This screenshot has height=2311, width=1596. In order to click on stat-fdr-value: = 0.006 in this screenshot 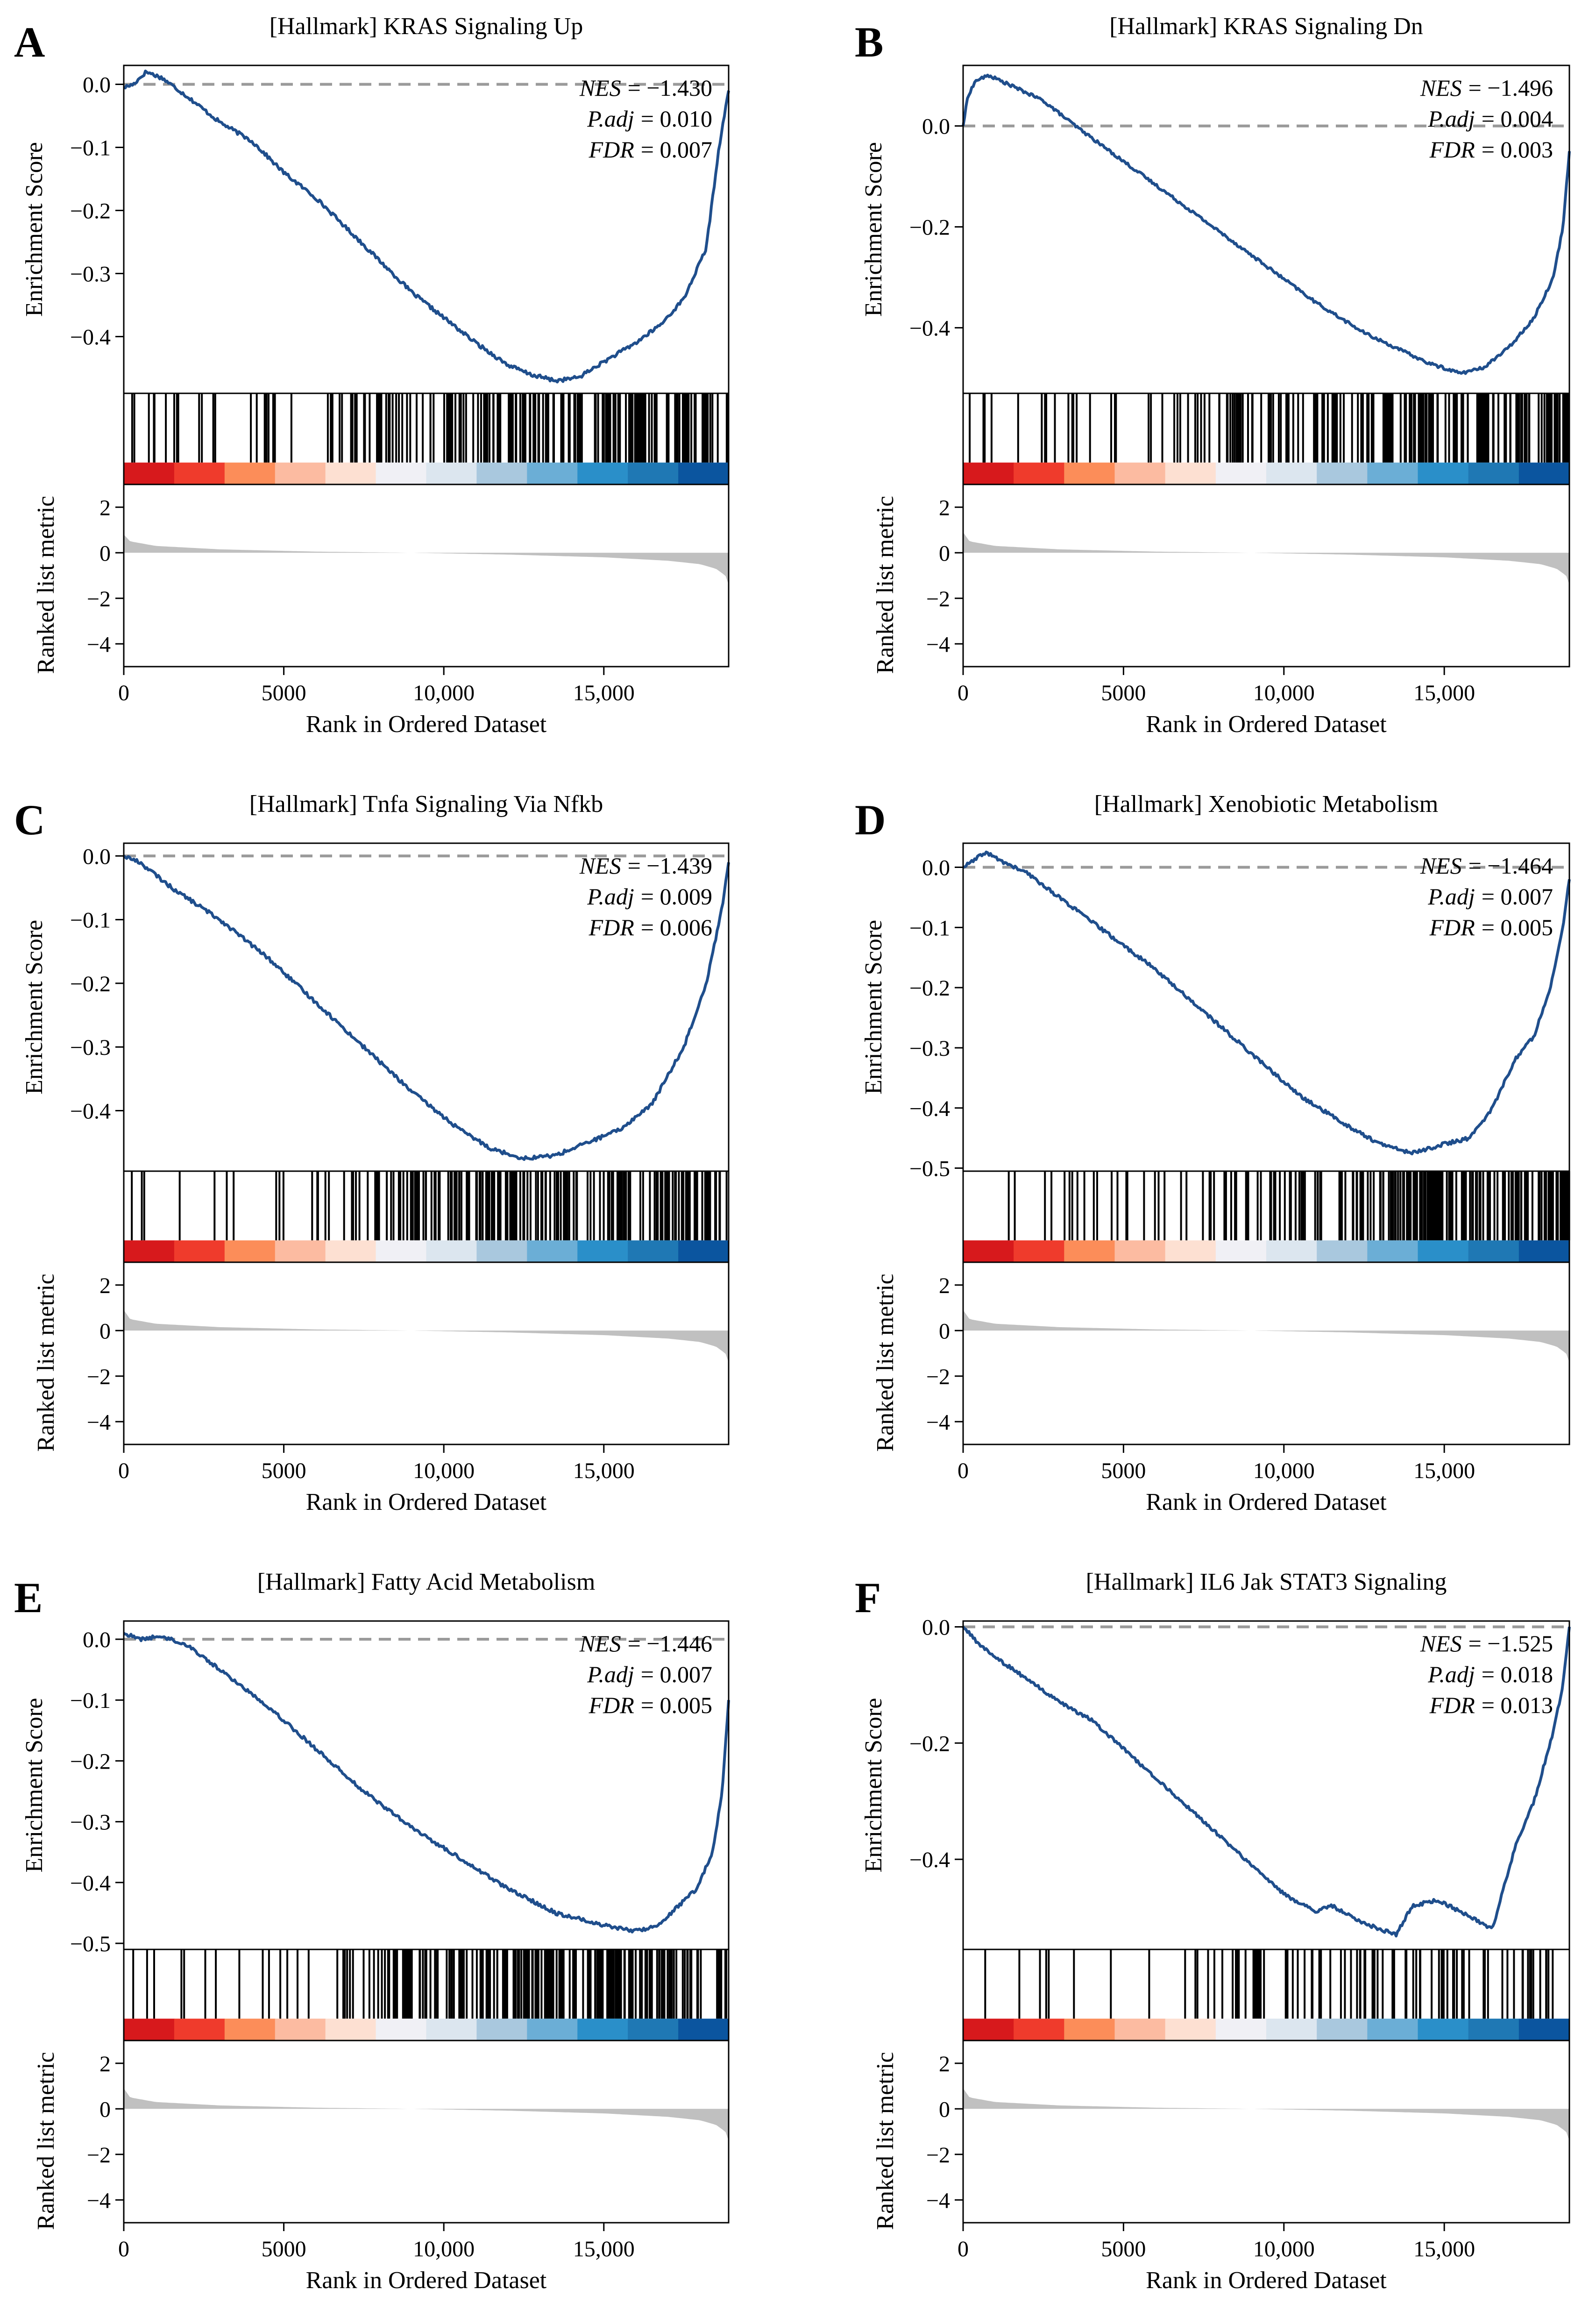, I will do `click(677, 927)`.